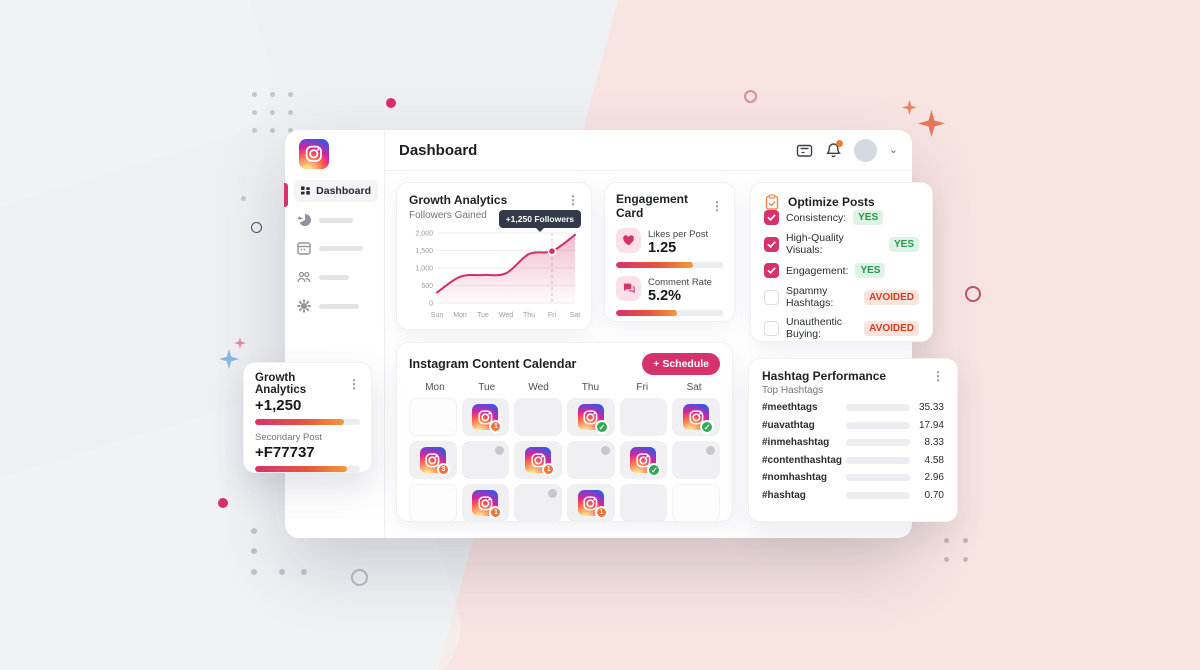 Image resolution: width=1200 pixels, height=670 pixels. What do you see at coordinates (487, 387) in the screenshot?
I see `day-label: Tue` at bounding box center [487, 387].